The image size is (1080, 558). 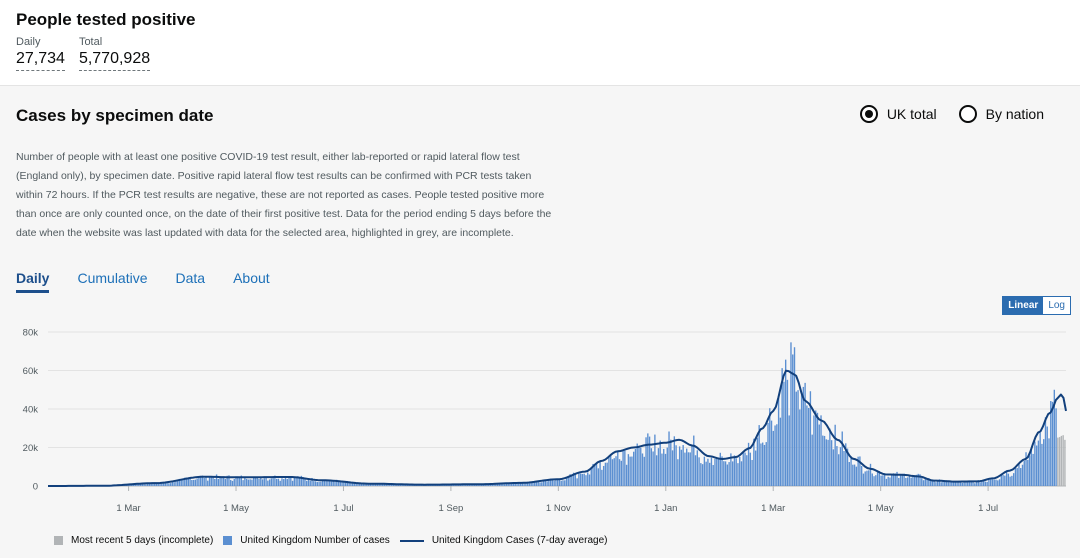 I want to click on tab-about: About, so click(x=251, y=278).